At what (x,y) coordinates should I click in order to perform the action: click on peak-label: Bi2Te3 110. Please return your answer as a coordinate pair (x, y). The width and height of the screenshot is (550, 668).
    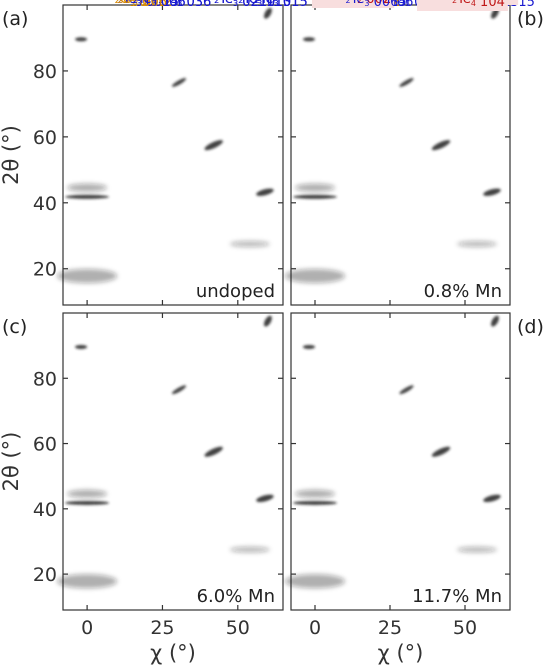
    Looking at the image, I should click on (258, 5).